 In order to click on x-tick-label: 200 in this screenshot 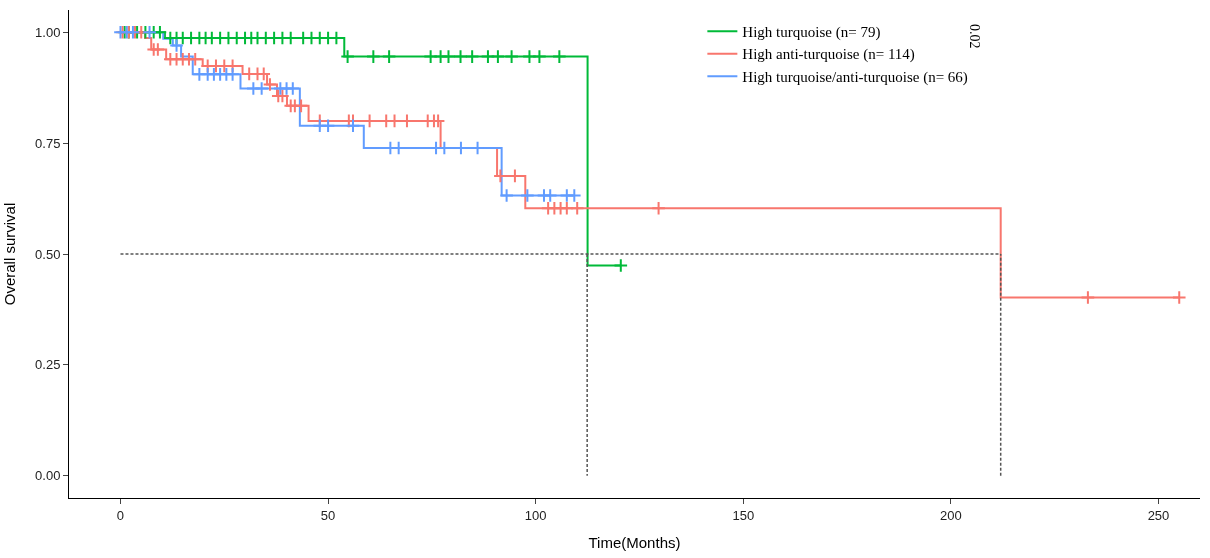, I will do `click(951, 515)`.